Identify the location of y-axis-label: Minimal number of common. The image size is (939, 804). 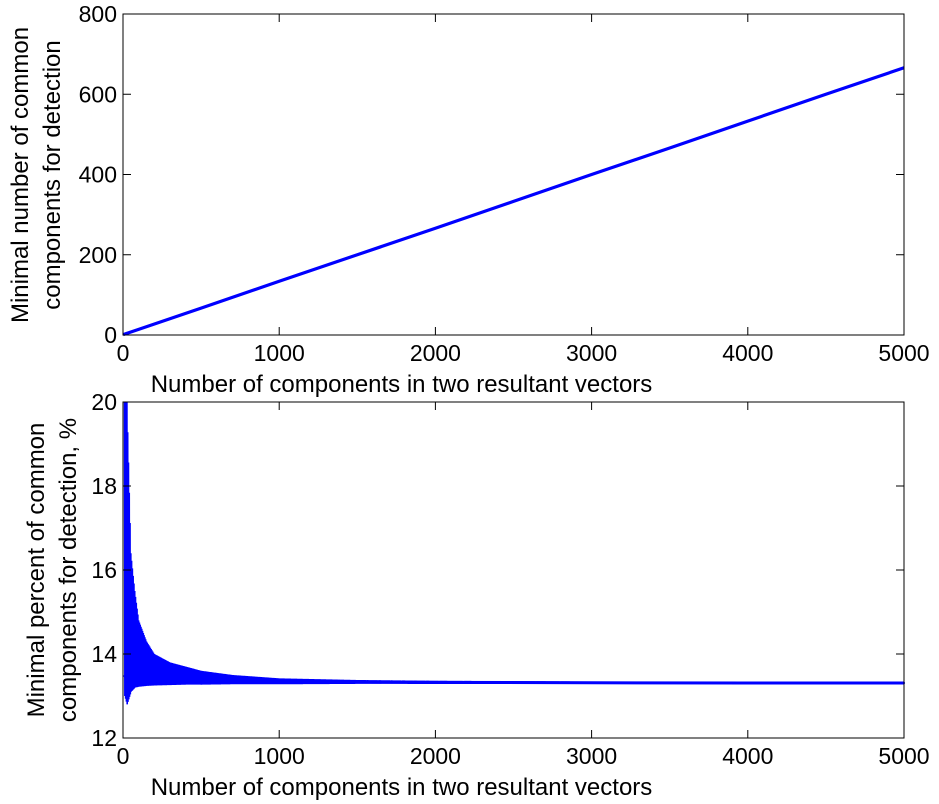
(20, 175).